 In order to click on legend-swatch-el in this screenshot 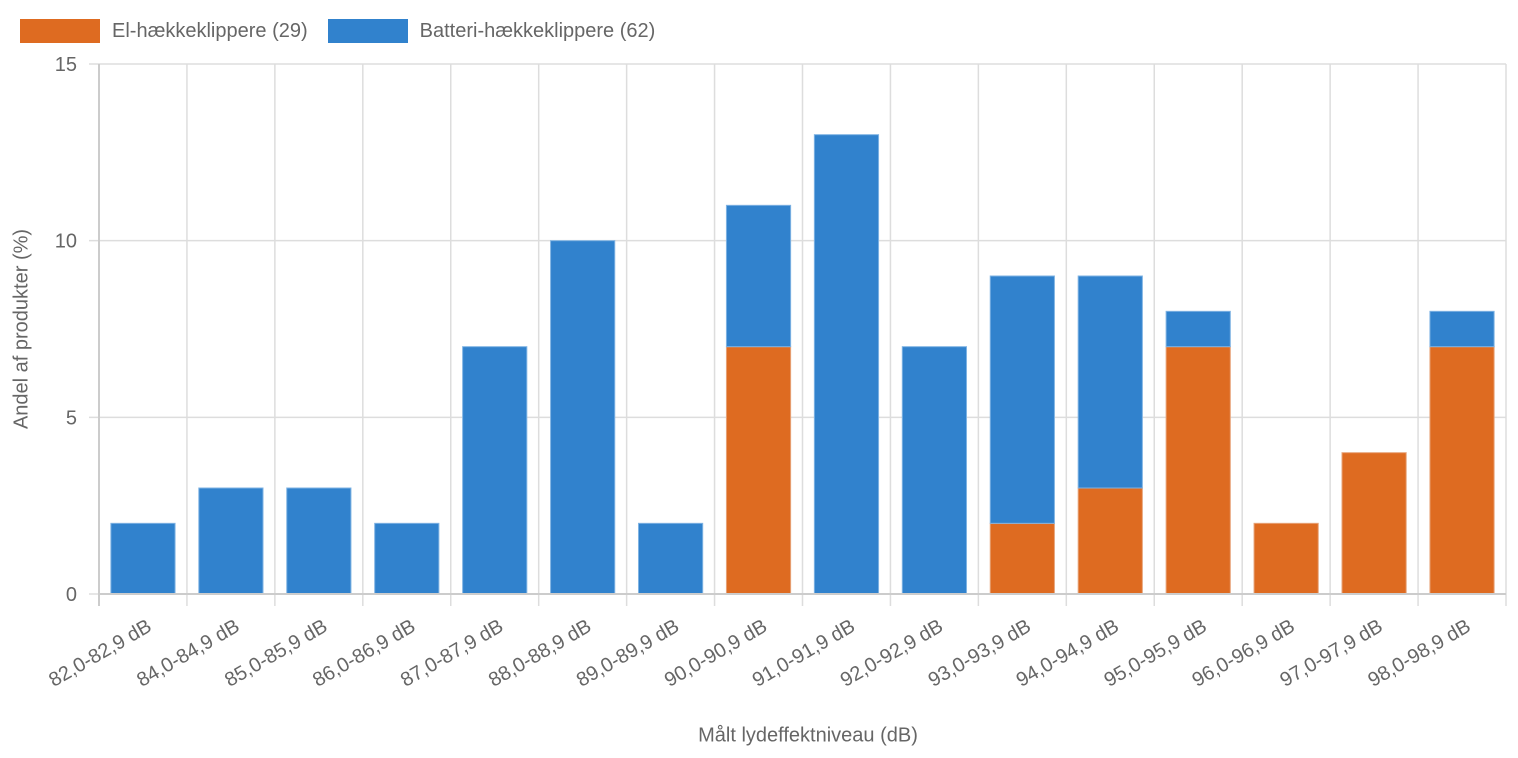, I will do `click(60, 31)`.